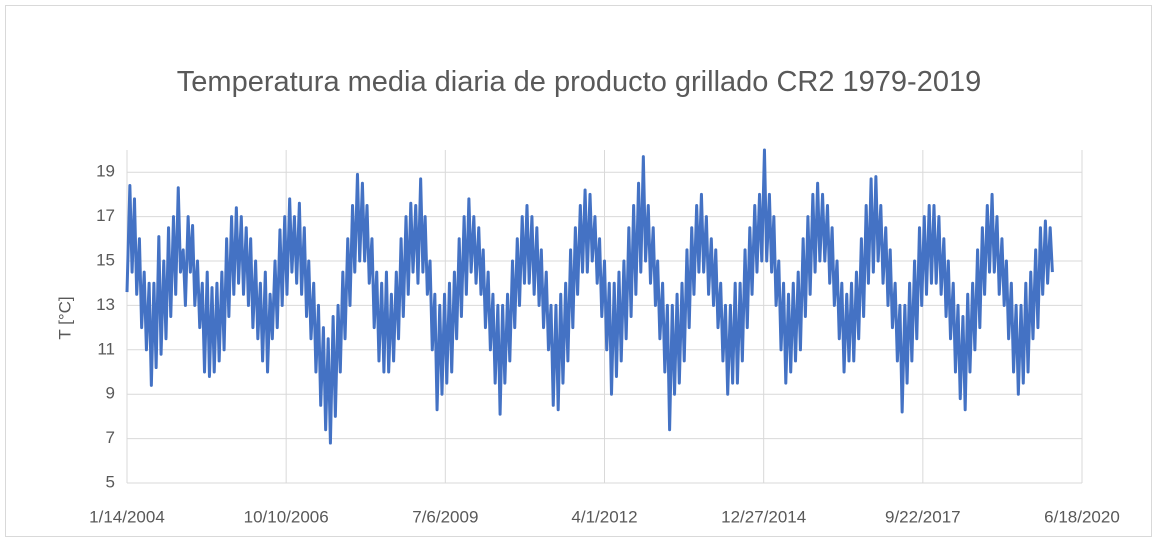  Describe the element at coordinates (110, 437) in the screenshot. I see `y-tick-label: 7` at that location.